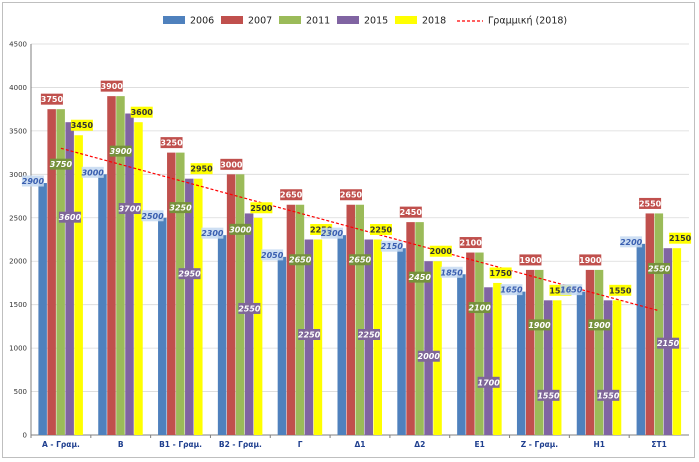 This screenshot has height=462, width=699. I want to click on data-label-text: 1750, so click(501, 273).